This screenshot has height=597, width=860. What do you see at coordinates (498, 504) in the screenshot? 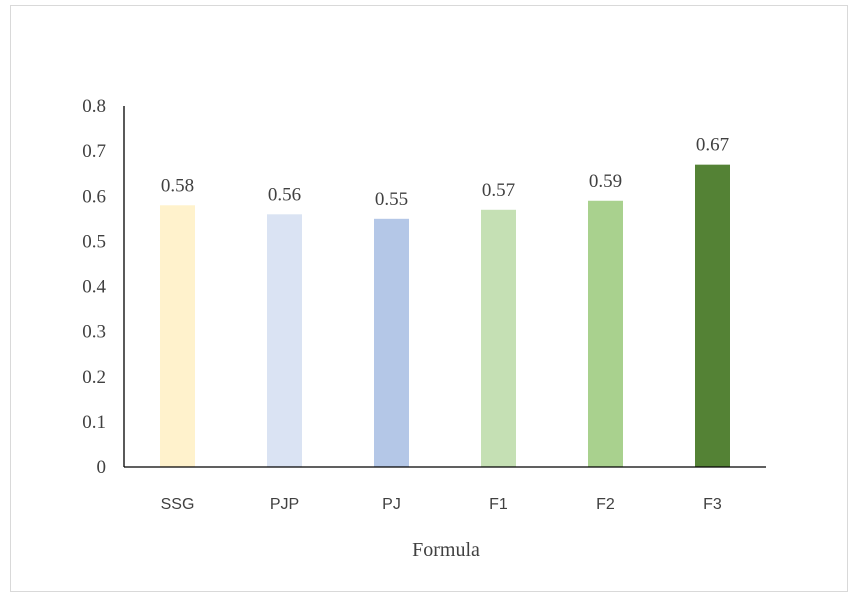
I see `x-tick-label-f1: F1` at bounding box center [498, 504].